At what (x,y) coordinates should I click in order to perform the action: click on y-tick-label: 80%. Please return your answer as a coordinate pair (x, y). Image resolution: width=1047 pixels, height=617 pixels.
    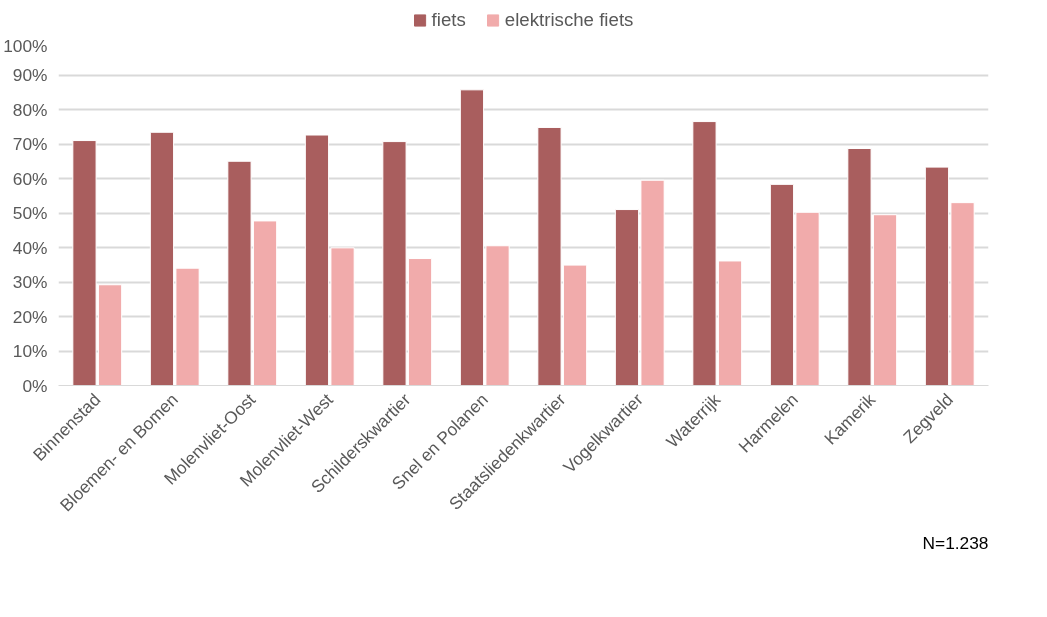
    Looking at the image, I should click on (30, 109).